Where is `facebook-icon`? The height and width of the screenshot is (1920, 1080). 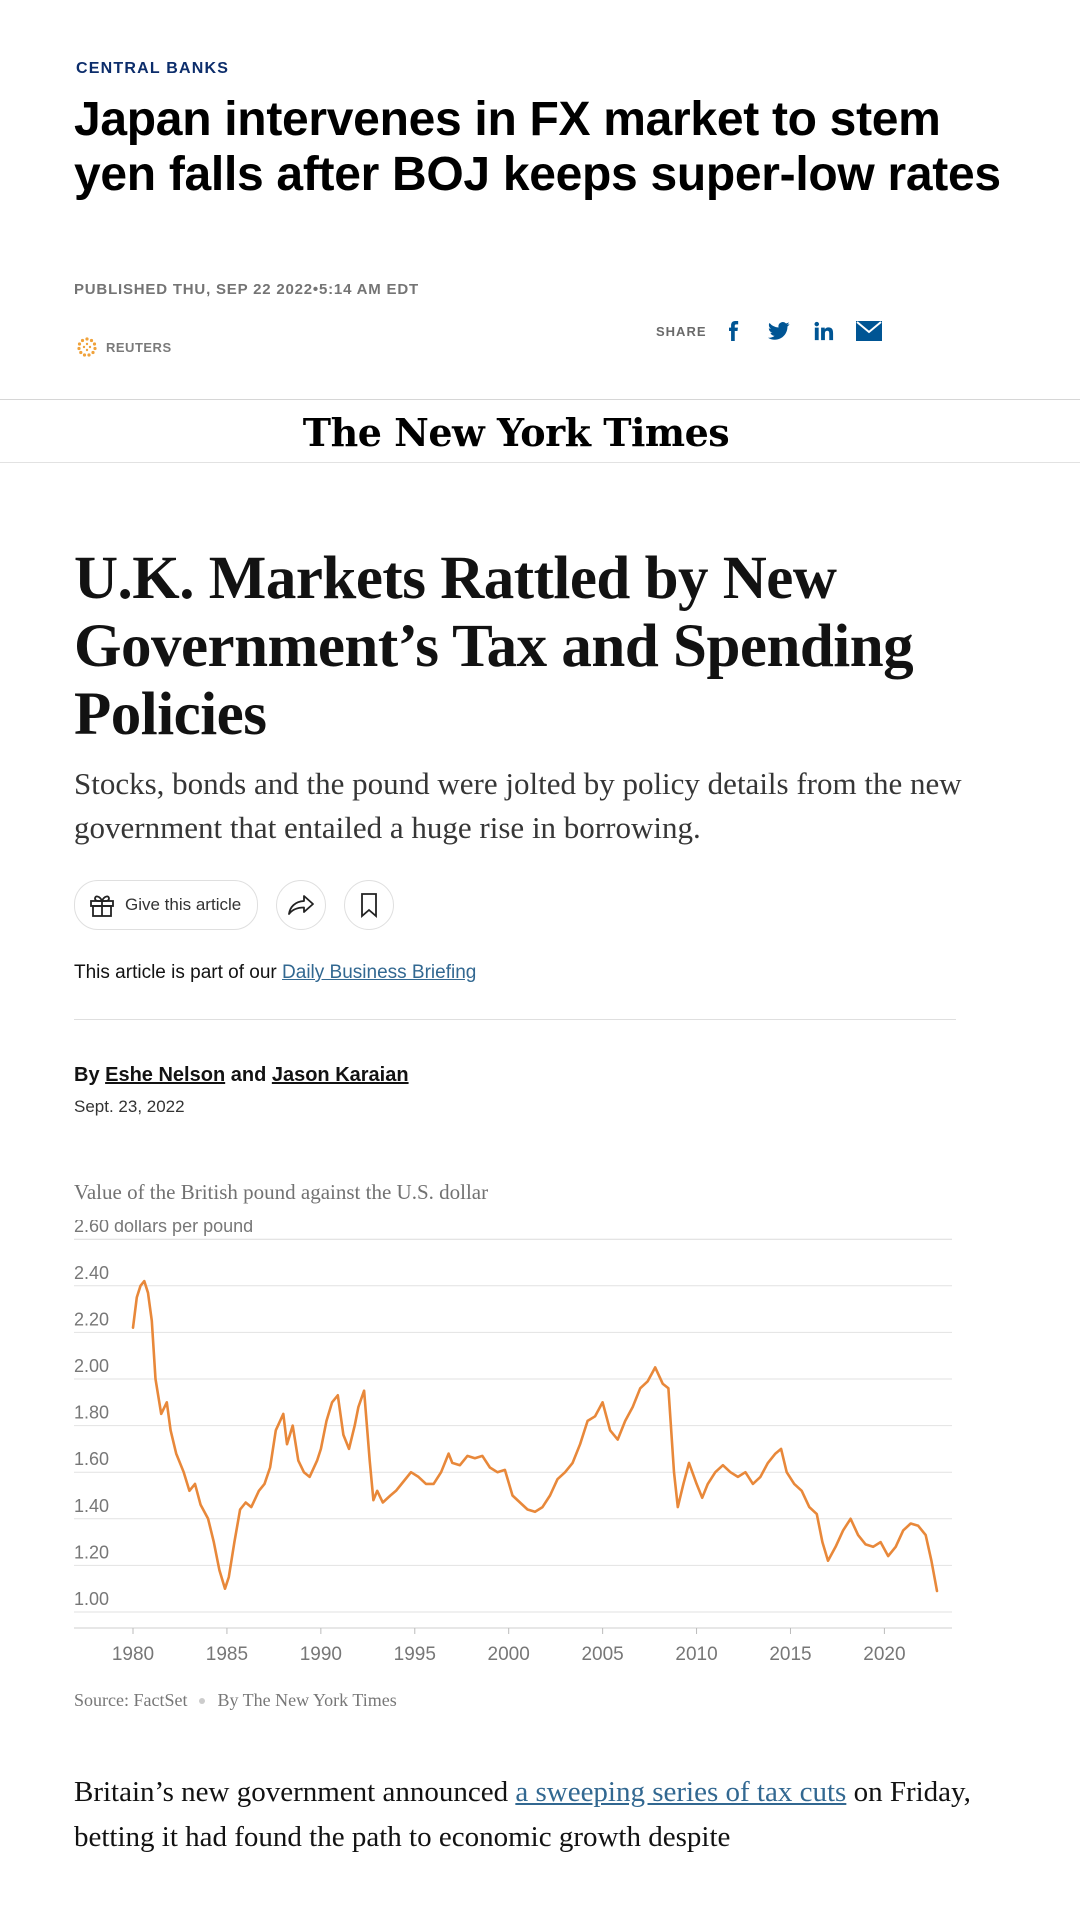
facebook-icon is located at coordinates (734, 331).